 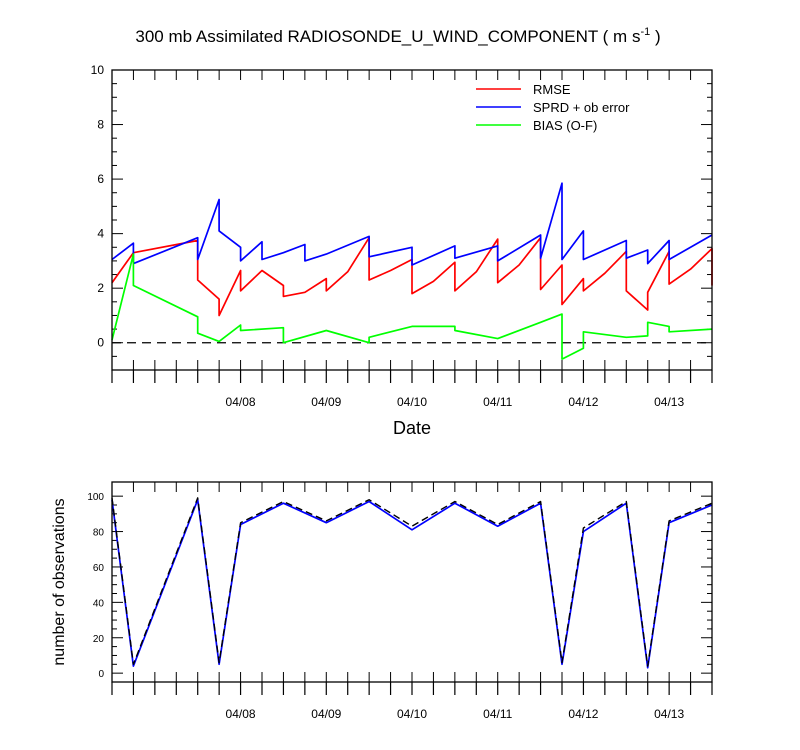 I want to click on y-tick-label: 100, so click(x=95, y=497).